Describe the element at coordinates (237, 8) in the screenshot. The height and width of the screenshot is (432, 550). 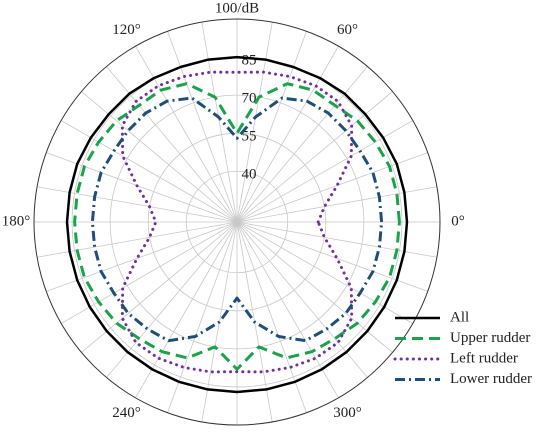
I see `r-tick-label: 100/dB` at that location.